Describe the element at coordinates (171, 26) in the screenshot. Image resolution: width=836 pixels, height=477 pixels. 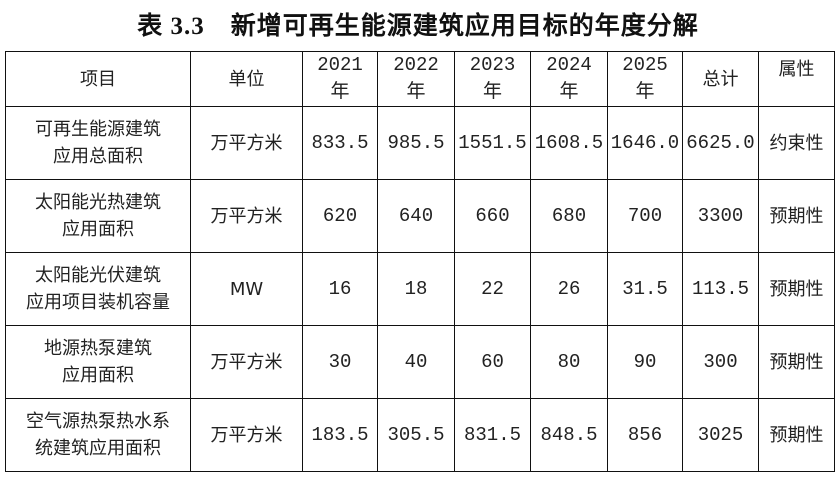
I see `table-number: 表 3.3` at that location.